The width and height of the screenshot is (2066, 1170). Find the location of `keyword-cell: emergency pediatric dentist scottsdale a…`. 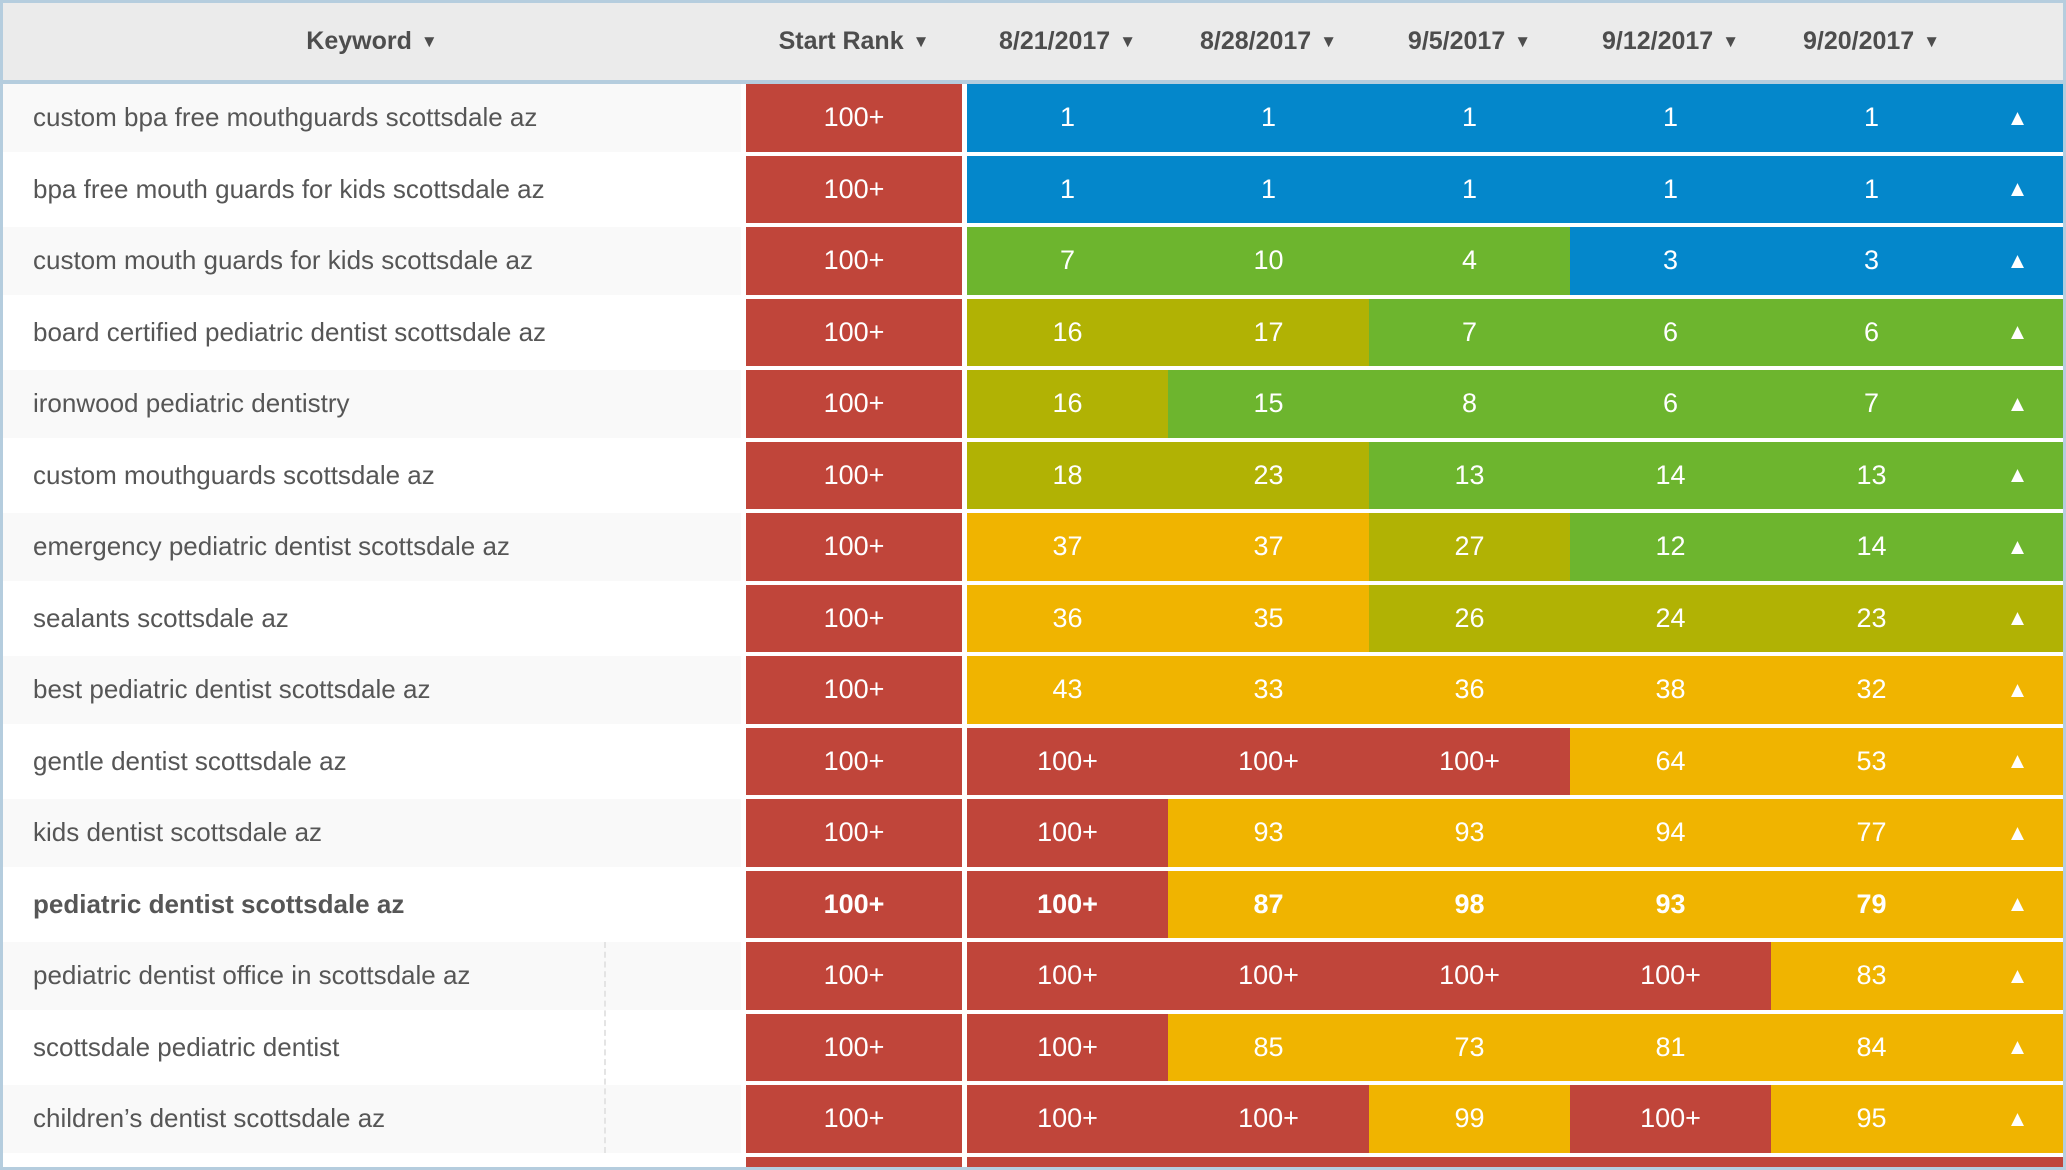

keyword-cell: emergency pediatric dentist scottsdale a… is located at coordinates (372, 547).